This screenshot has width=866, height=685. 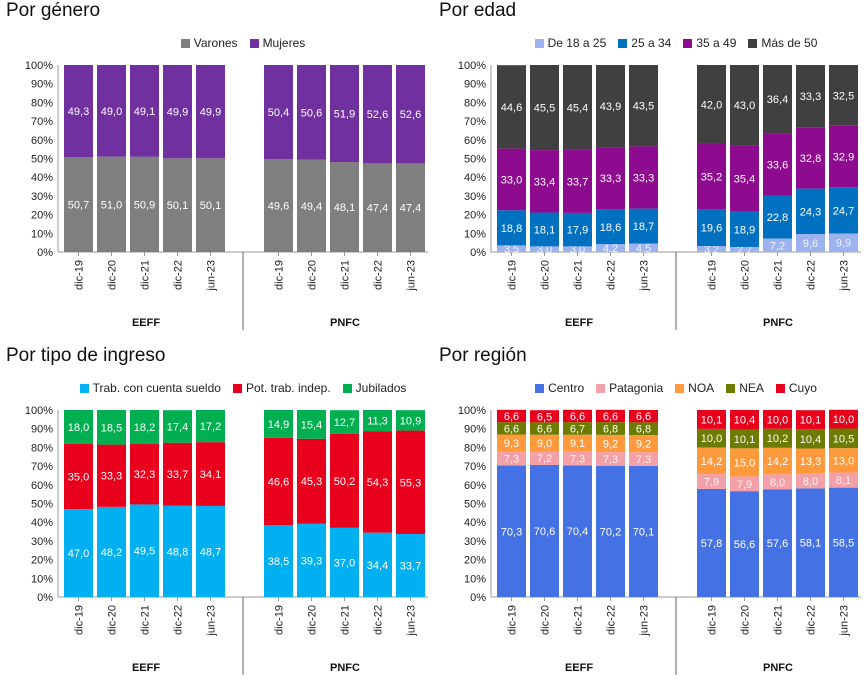 What do you see at coordinates (156, 388) in the screenshot?
I see `legend-label: Trab. con cuenta sueldo` at bounding box center [156, 388].